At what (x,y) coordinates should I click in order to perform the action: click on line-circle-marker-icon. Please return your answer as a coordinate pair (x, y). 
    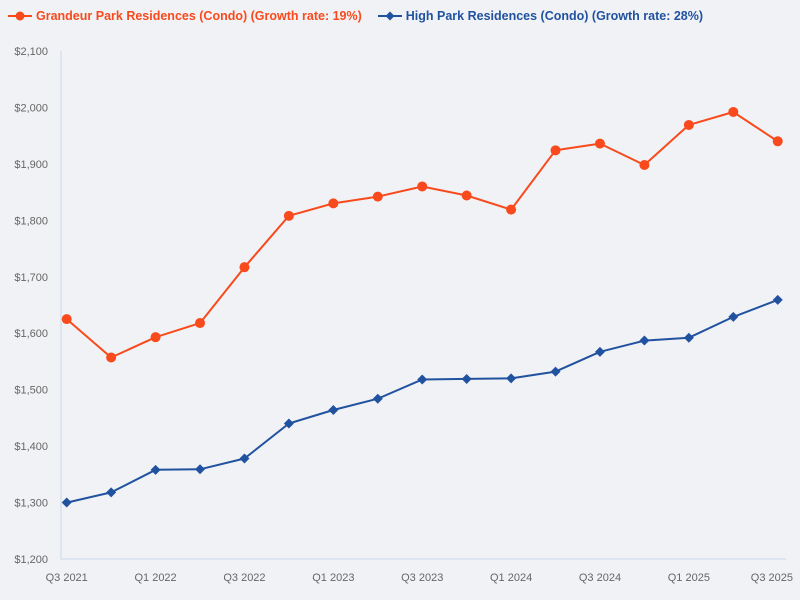
    Looking at the image, I should click on (20, 16).